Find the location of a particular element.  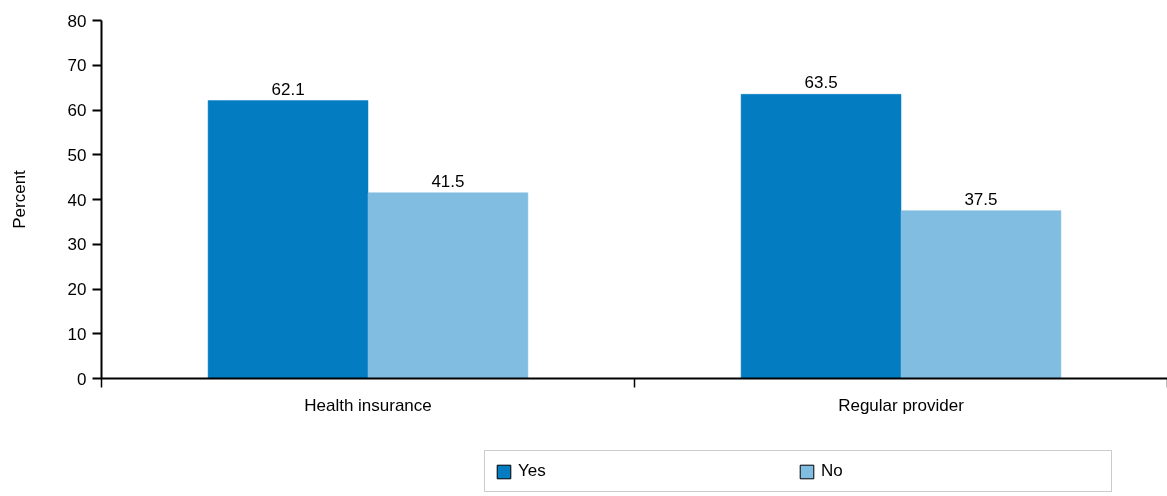

x-tick-label: Regular provider is located at coordinates (901, 405).